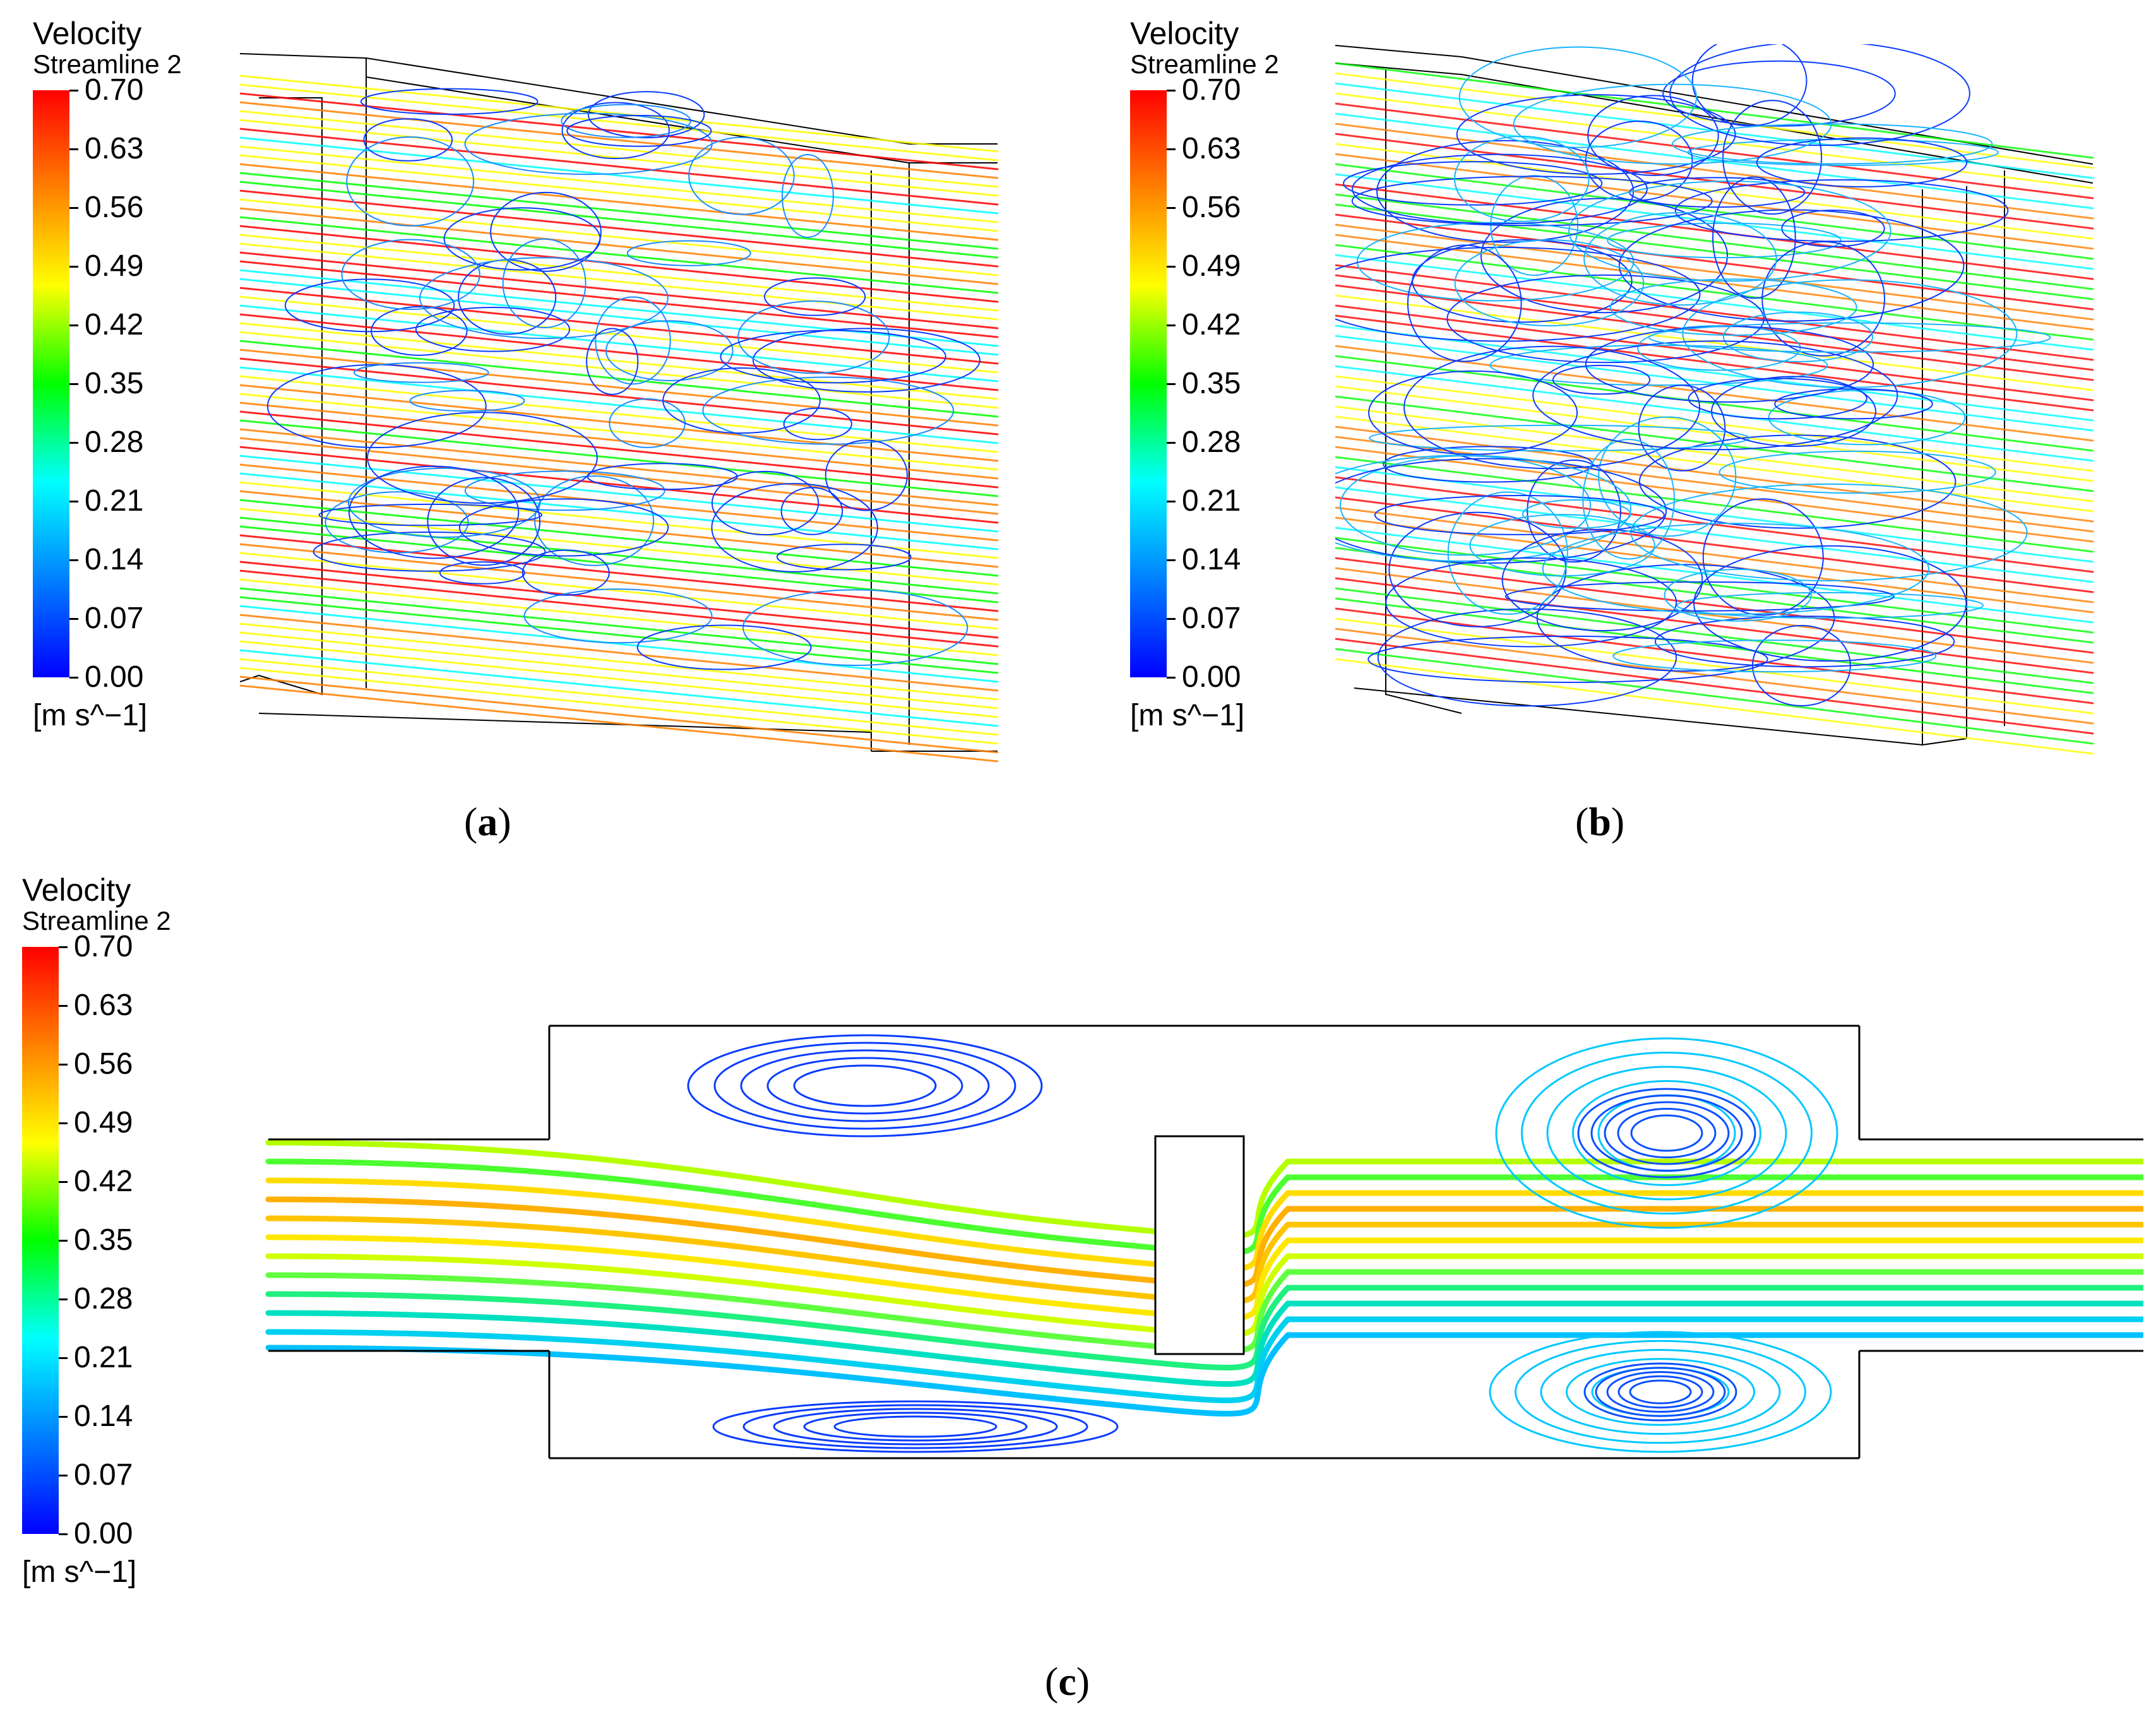 Image resolution: width=2156 pixels, height=1717 pixels. I want to click on colorbar-tick-label: 0.49, so click(103, 1122).